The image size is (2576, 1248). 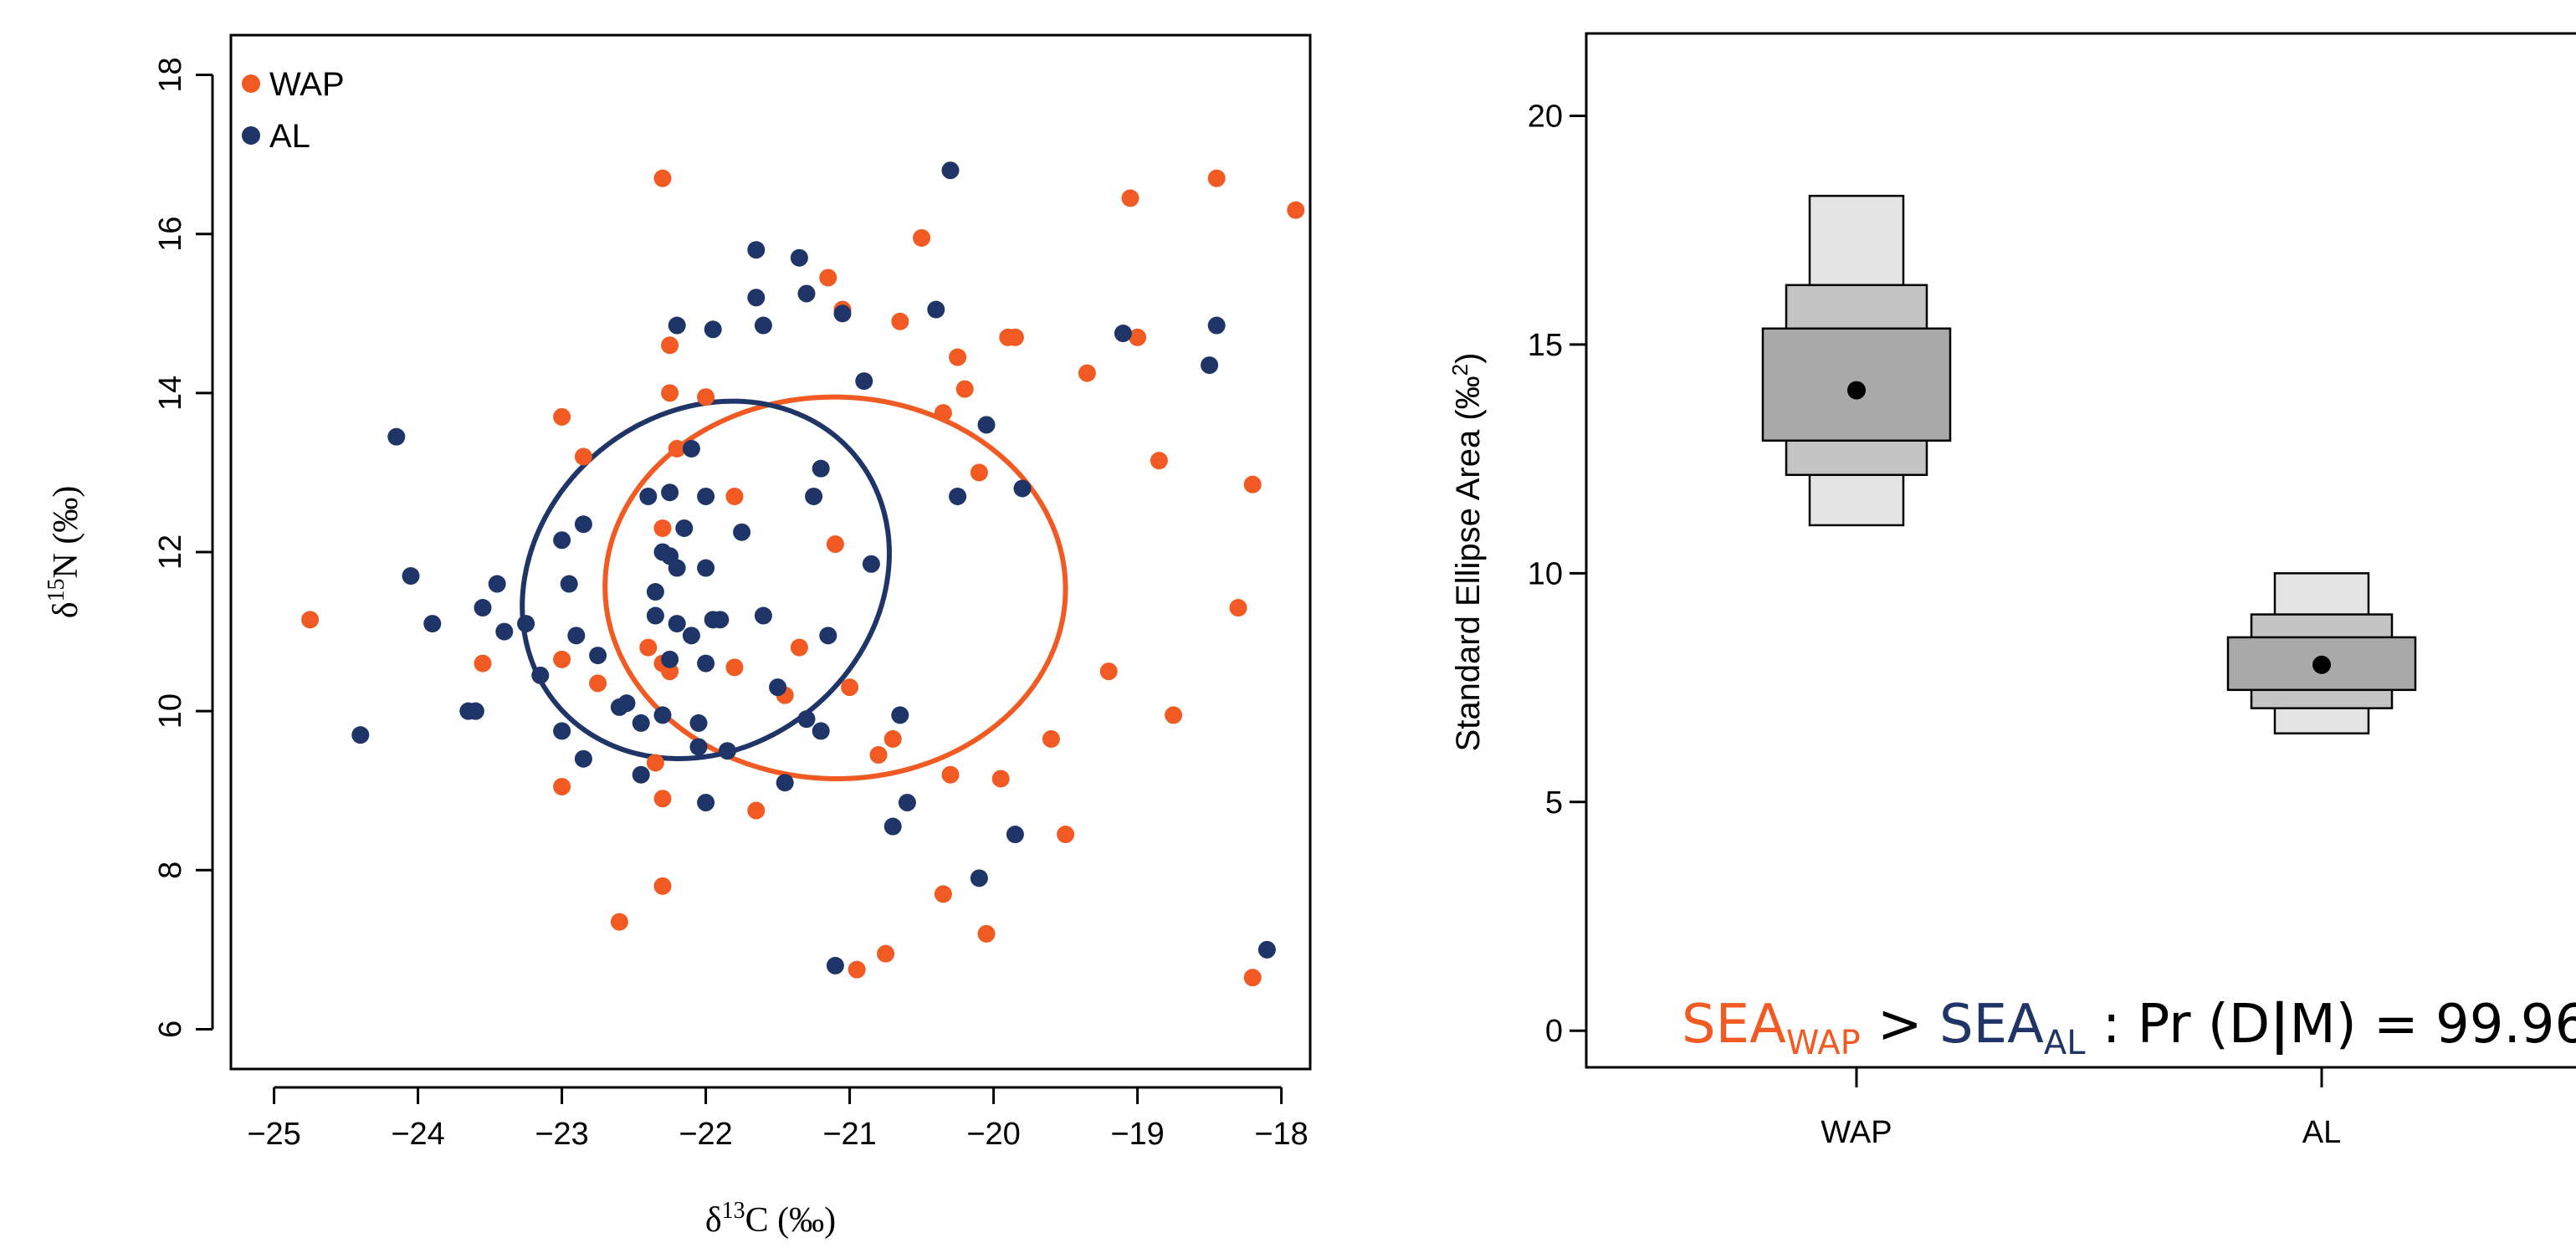 I want to click on annotation-sea-wap-subscript: WAP, so click(x=1824, y=1043).